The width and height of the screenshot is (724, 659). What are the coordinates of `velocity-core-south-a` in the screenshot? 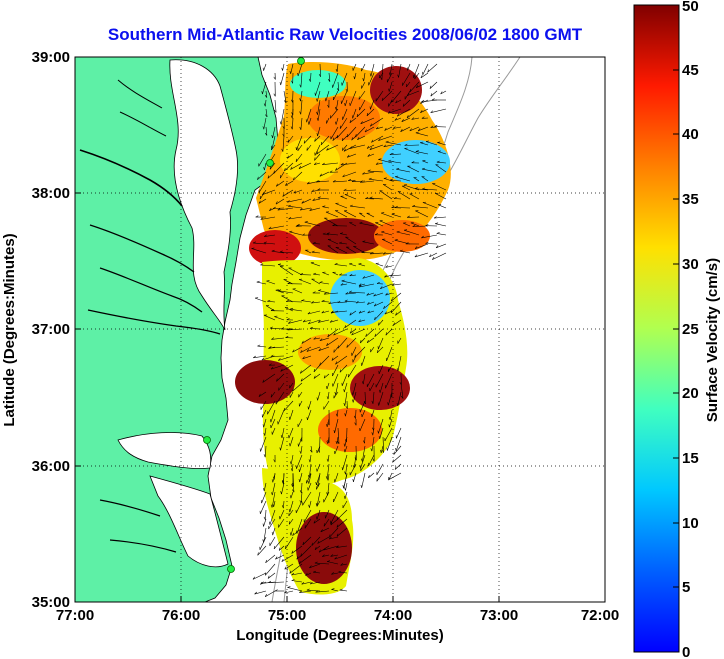 It's located at (324, 548).